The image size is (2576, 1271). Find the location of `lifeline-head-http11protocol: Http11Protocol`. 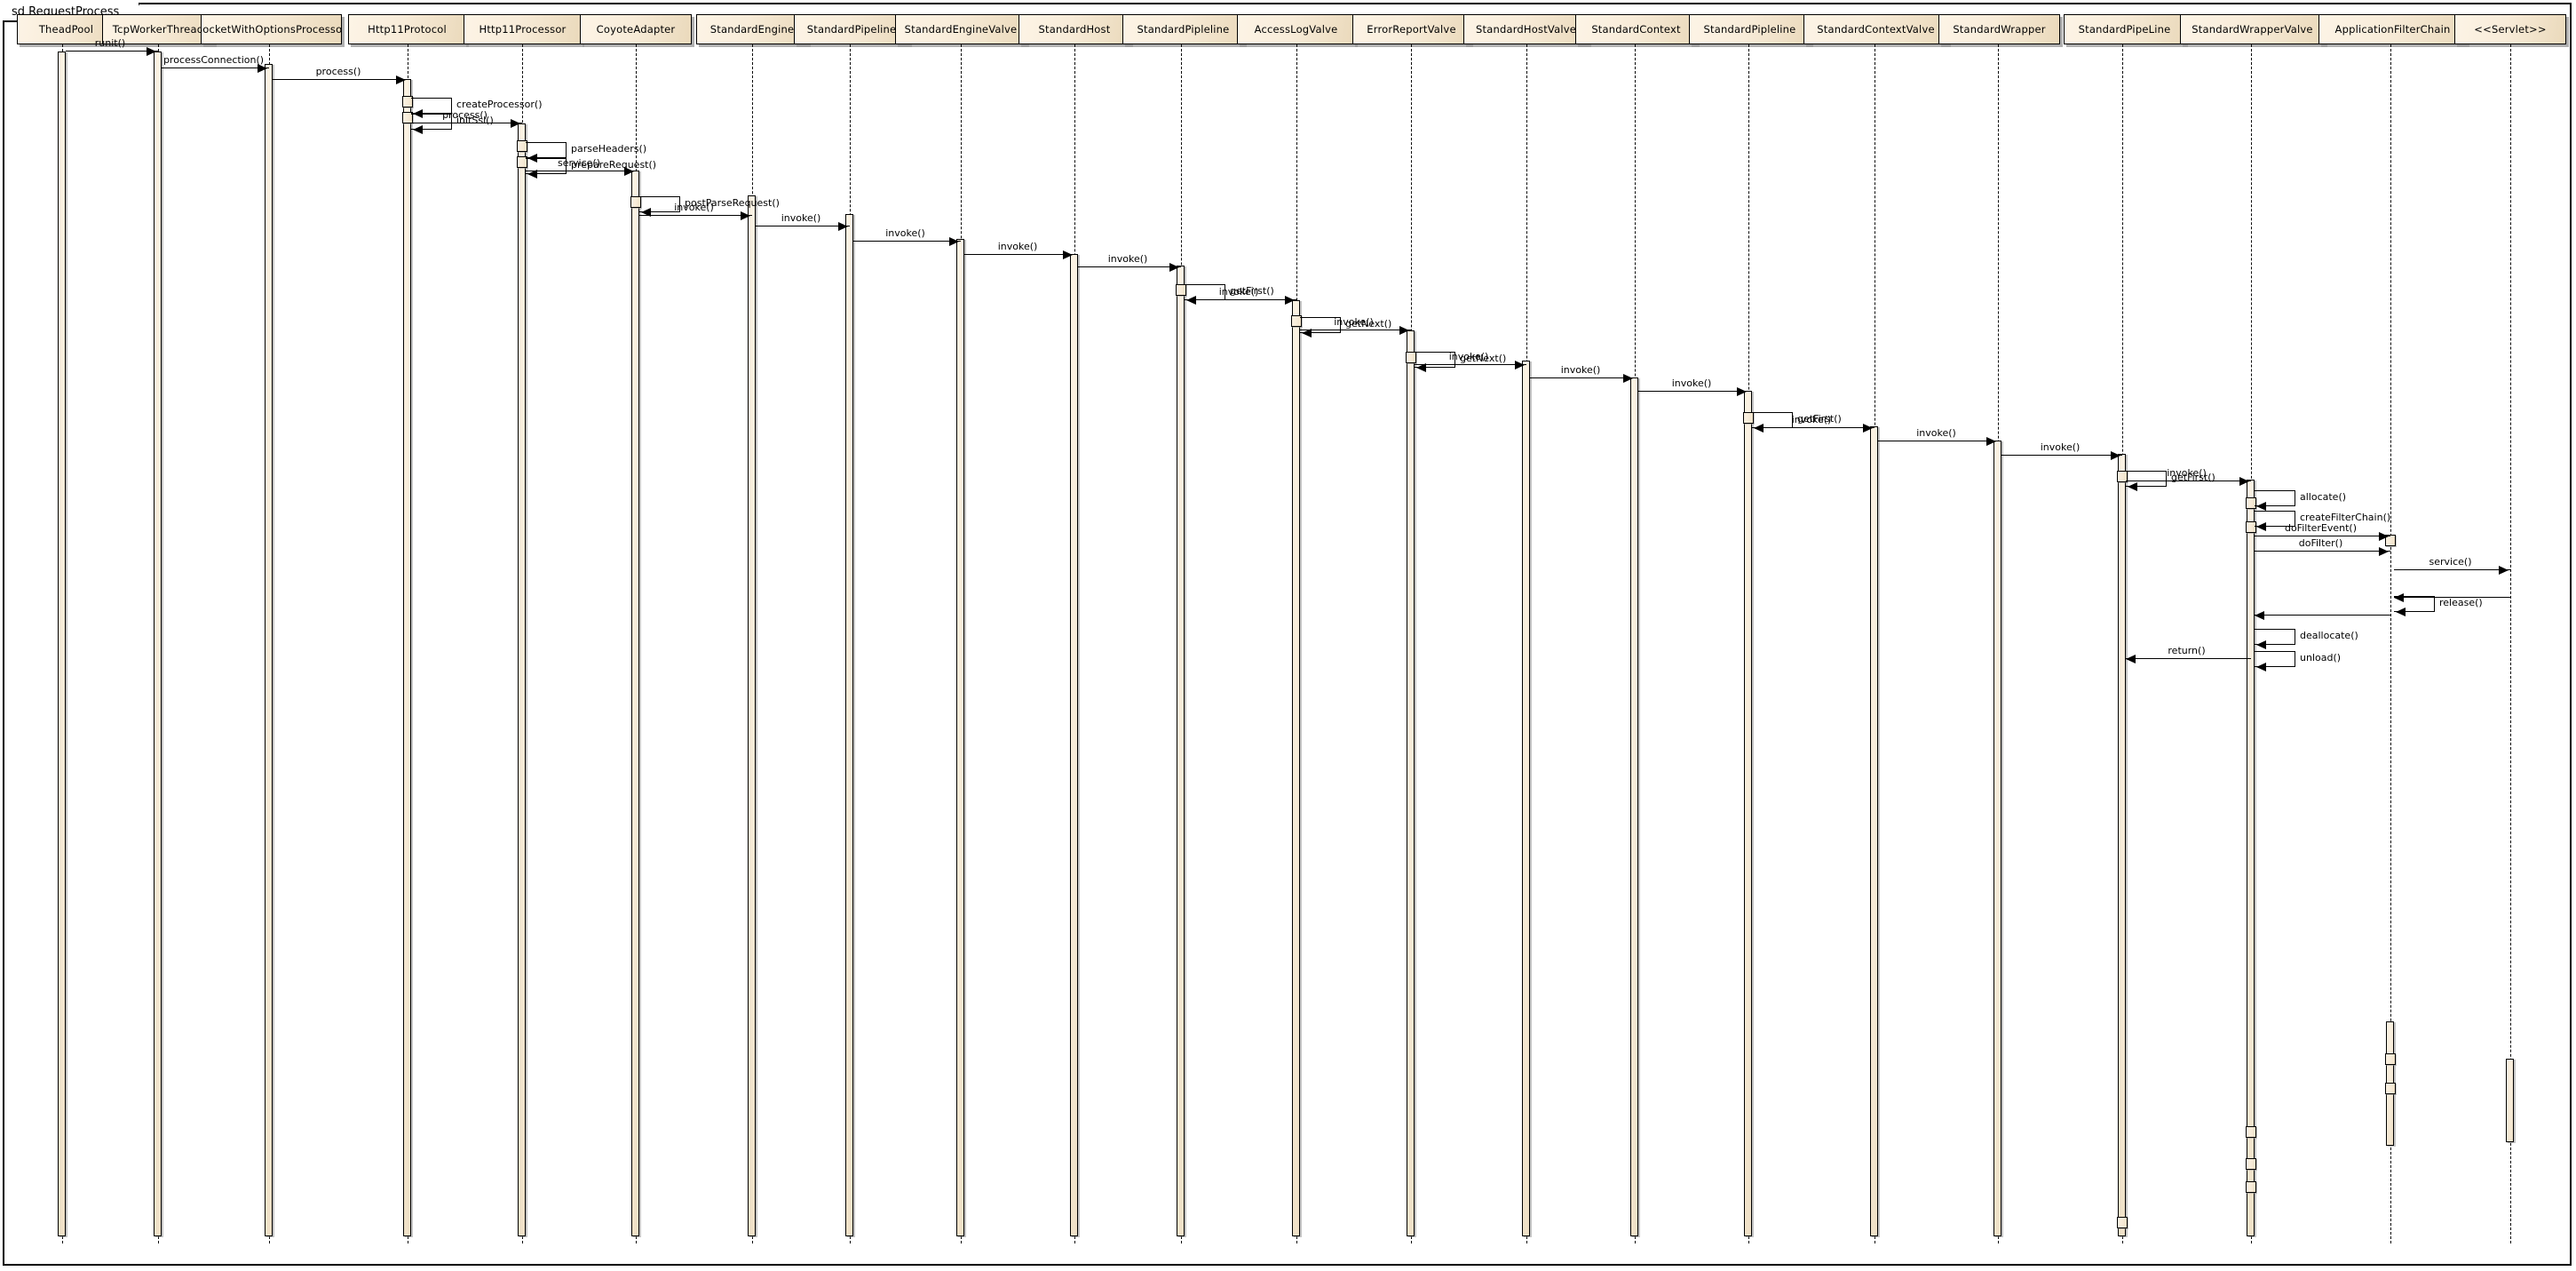

lifeline-head-http11protocol: Http11Protocol is located at coordinates (407, 29).